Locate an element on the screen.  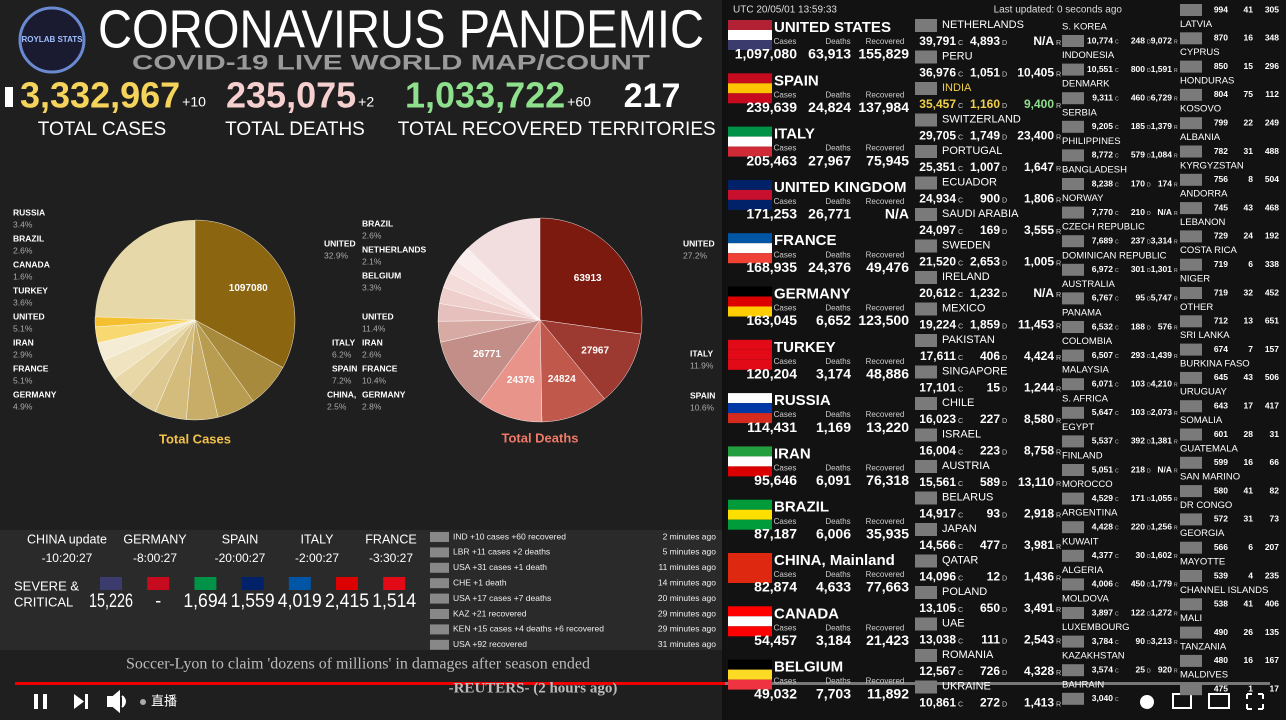
slice-percent: 2.5% is located at coordinates (337, 406).